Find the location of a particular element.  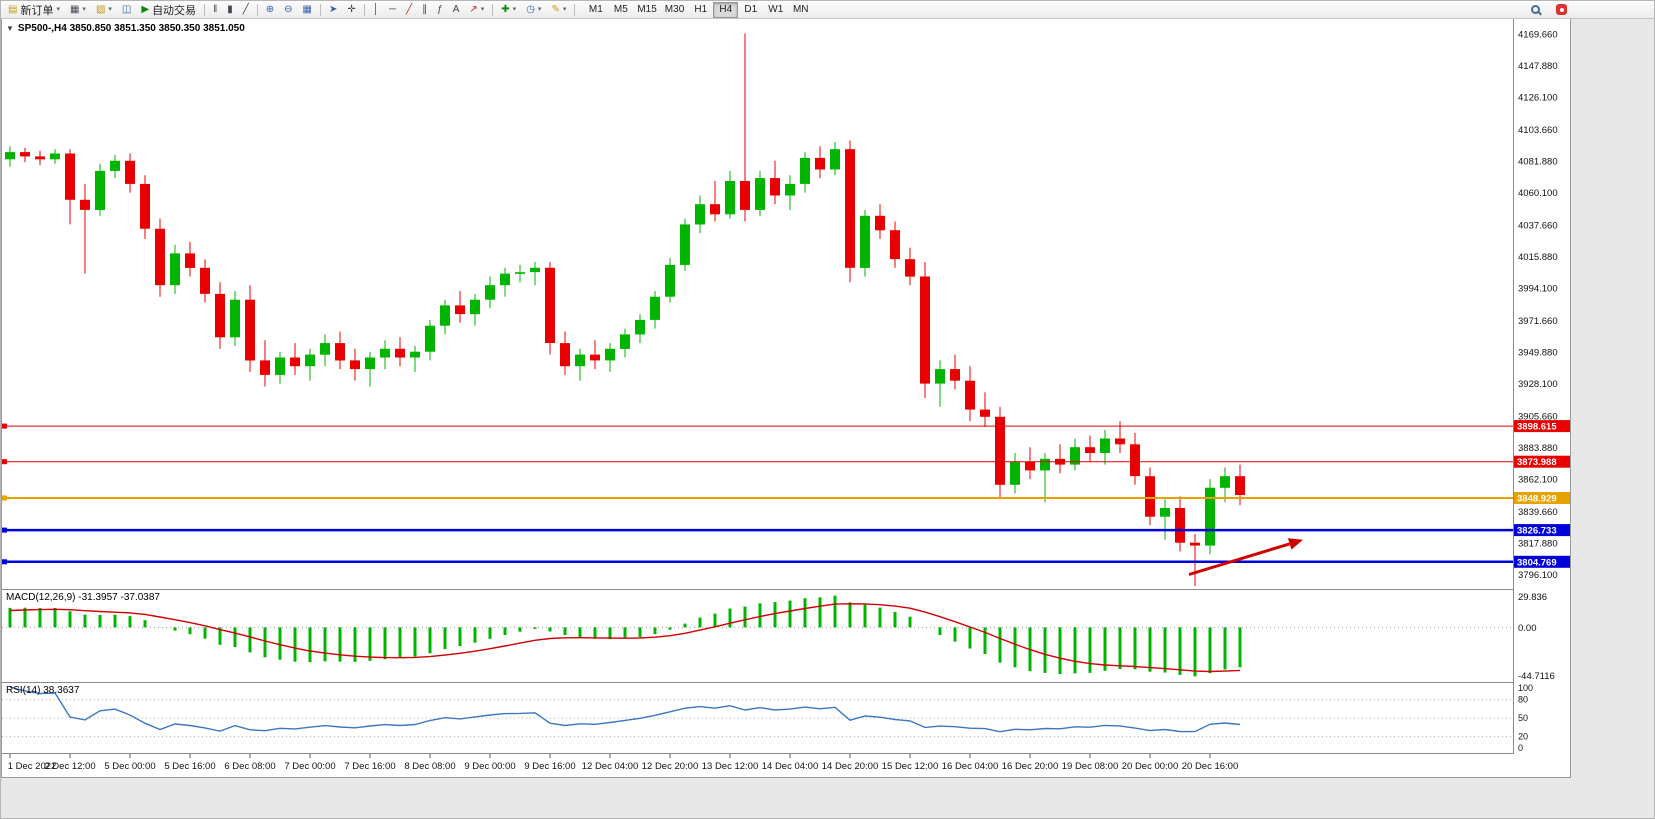

toolbar-right-group is located at coordinates (1549, 10).